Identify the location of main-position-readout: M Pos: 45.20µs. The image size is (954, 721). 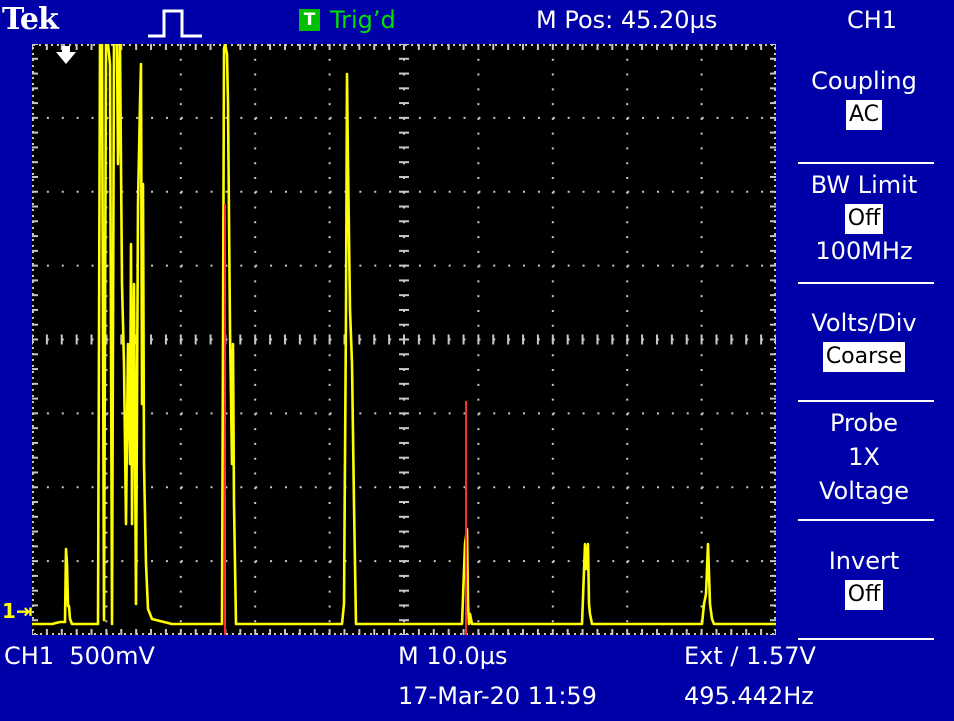
(627, 20).